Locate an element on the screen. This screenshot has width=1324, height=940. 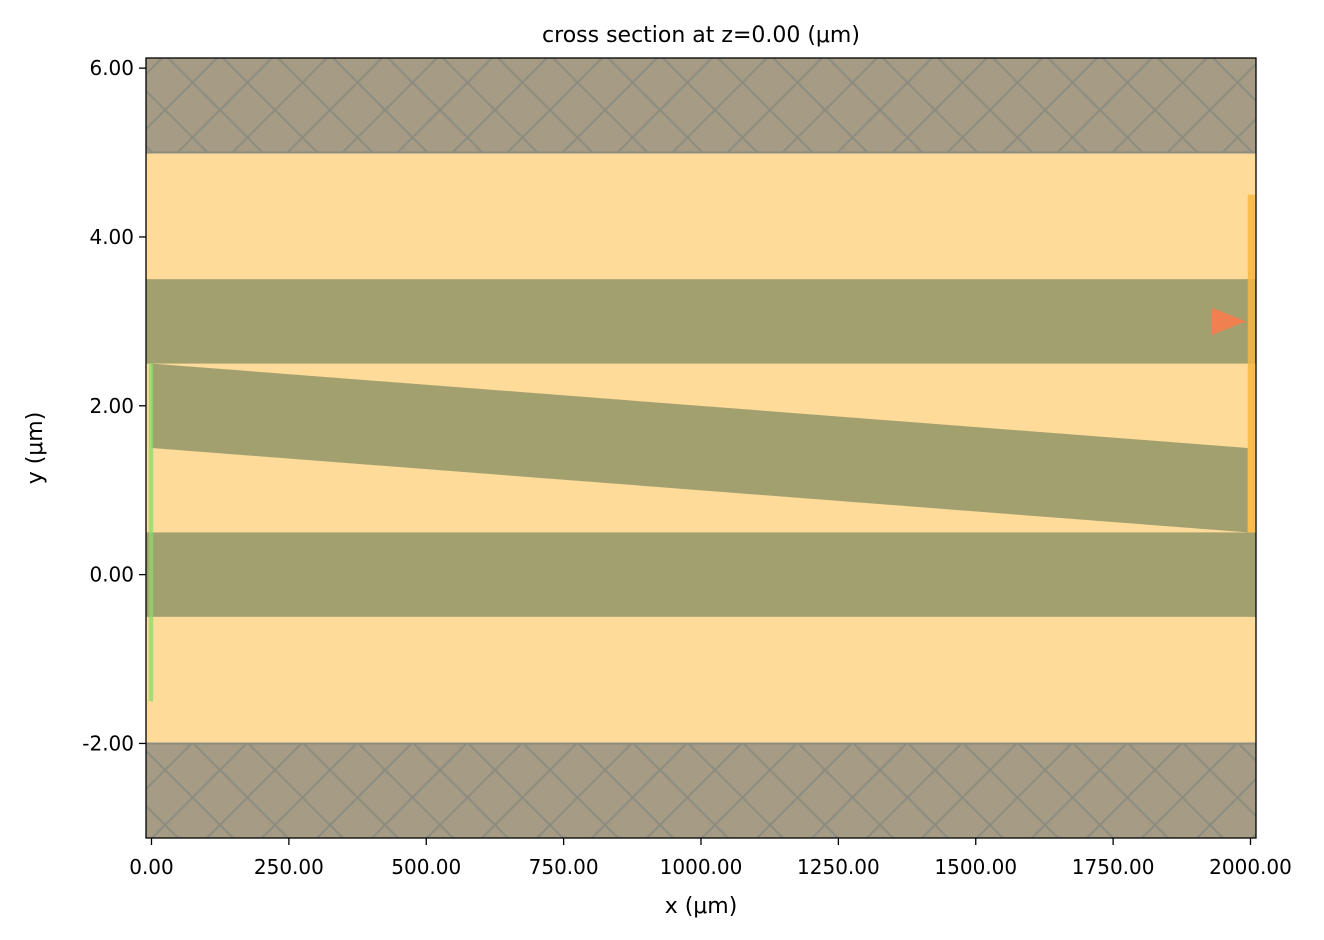
waveguide-taper is located at coordinates (699, 448).